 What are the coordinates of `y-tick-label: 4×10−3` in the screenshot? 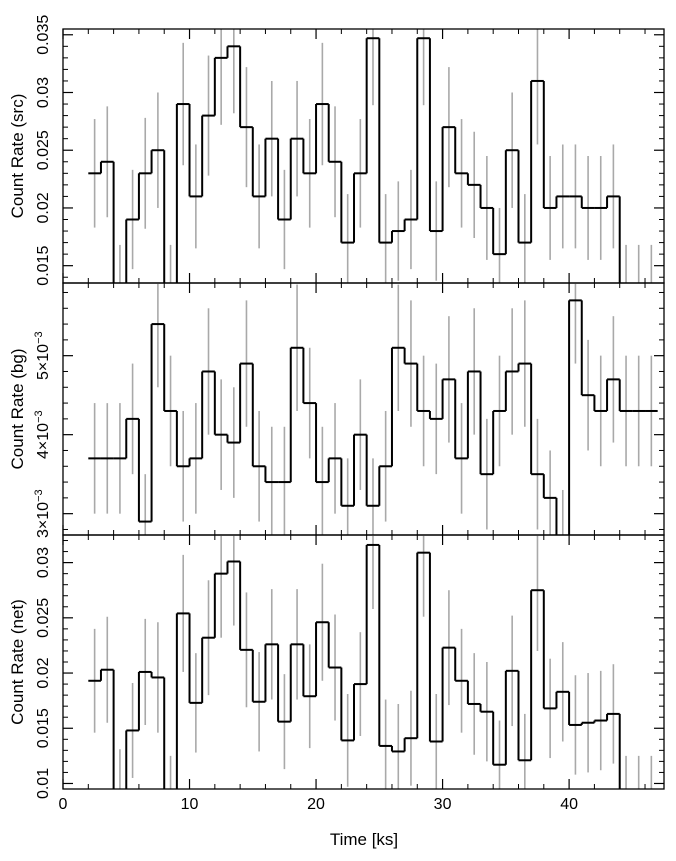 It's located at (42, 434).